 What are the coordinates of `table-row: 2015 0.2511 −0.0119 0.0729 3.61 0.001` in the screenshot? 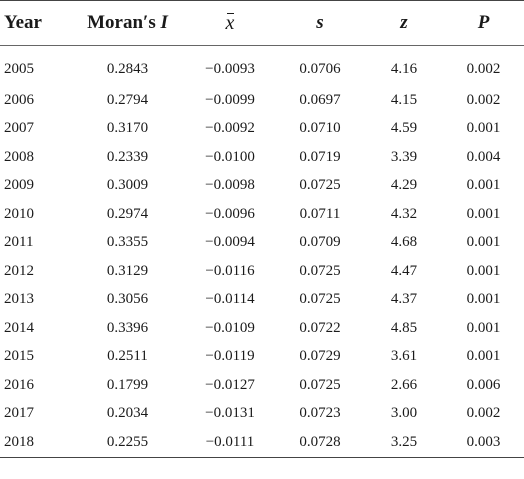 It's located at (262, 357).